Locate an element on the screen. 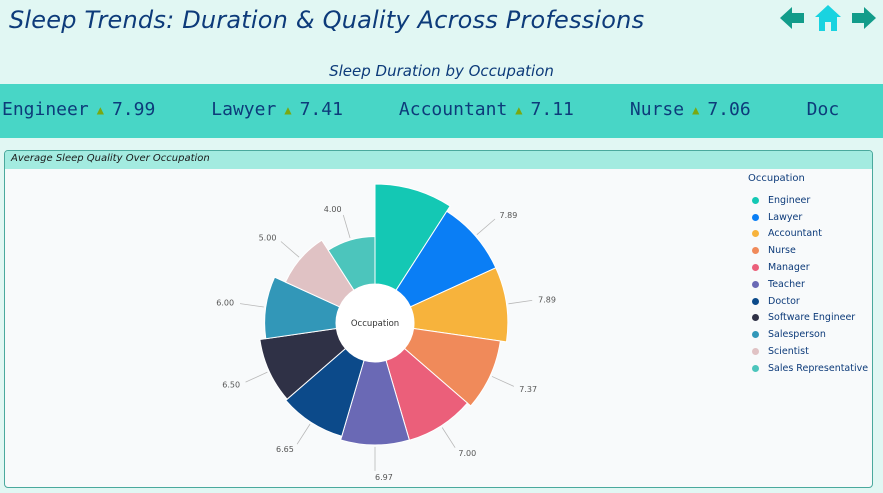 Image resolution: width=883 pixels, height=493 pixels. legend-item: Scientist is located at coordinates (808, 351).